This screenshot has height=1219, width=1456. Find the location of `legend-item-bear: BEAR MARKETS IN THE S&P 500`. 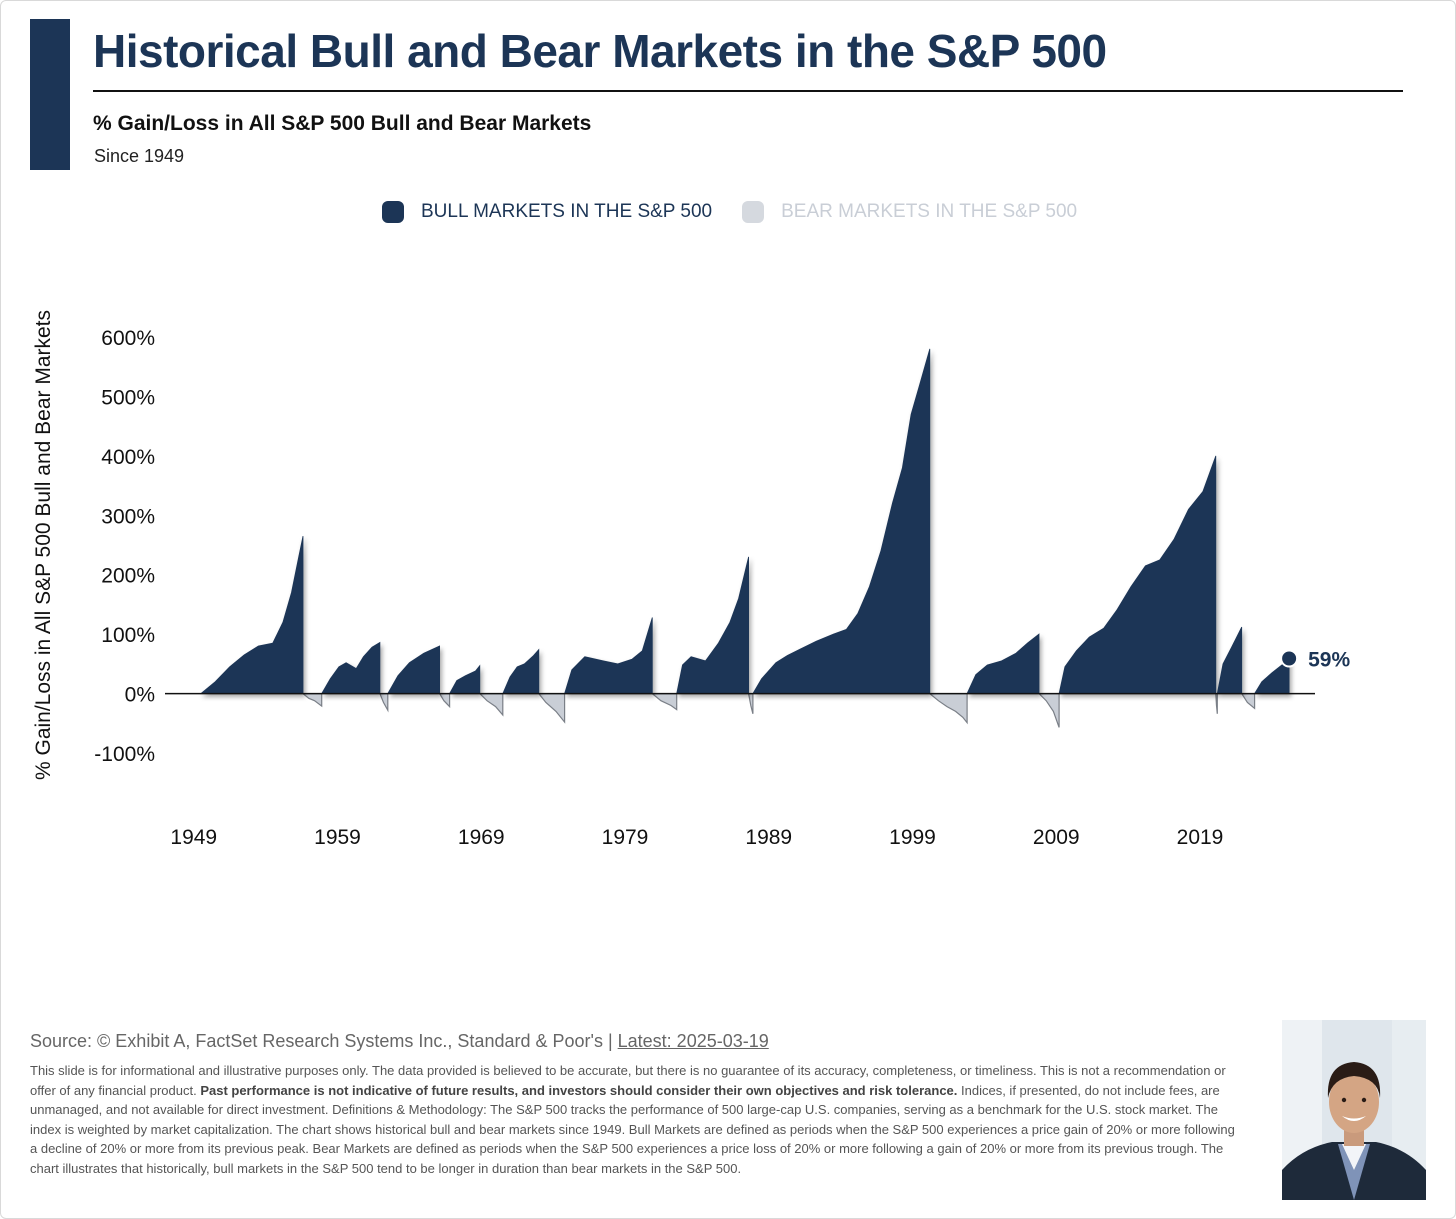

legend-item-bear: BEAR MARKETS IN THE S&P 500 is located at coordinates (909, 212).